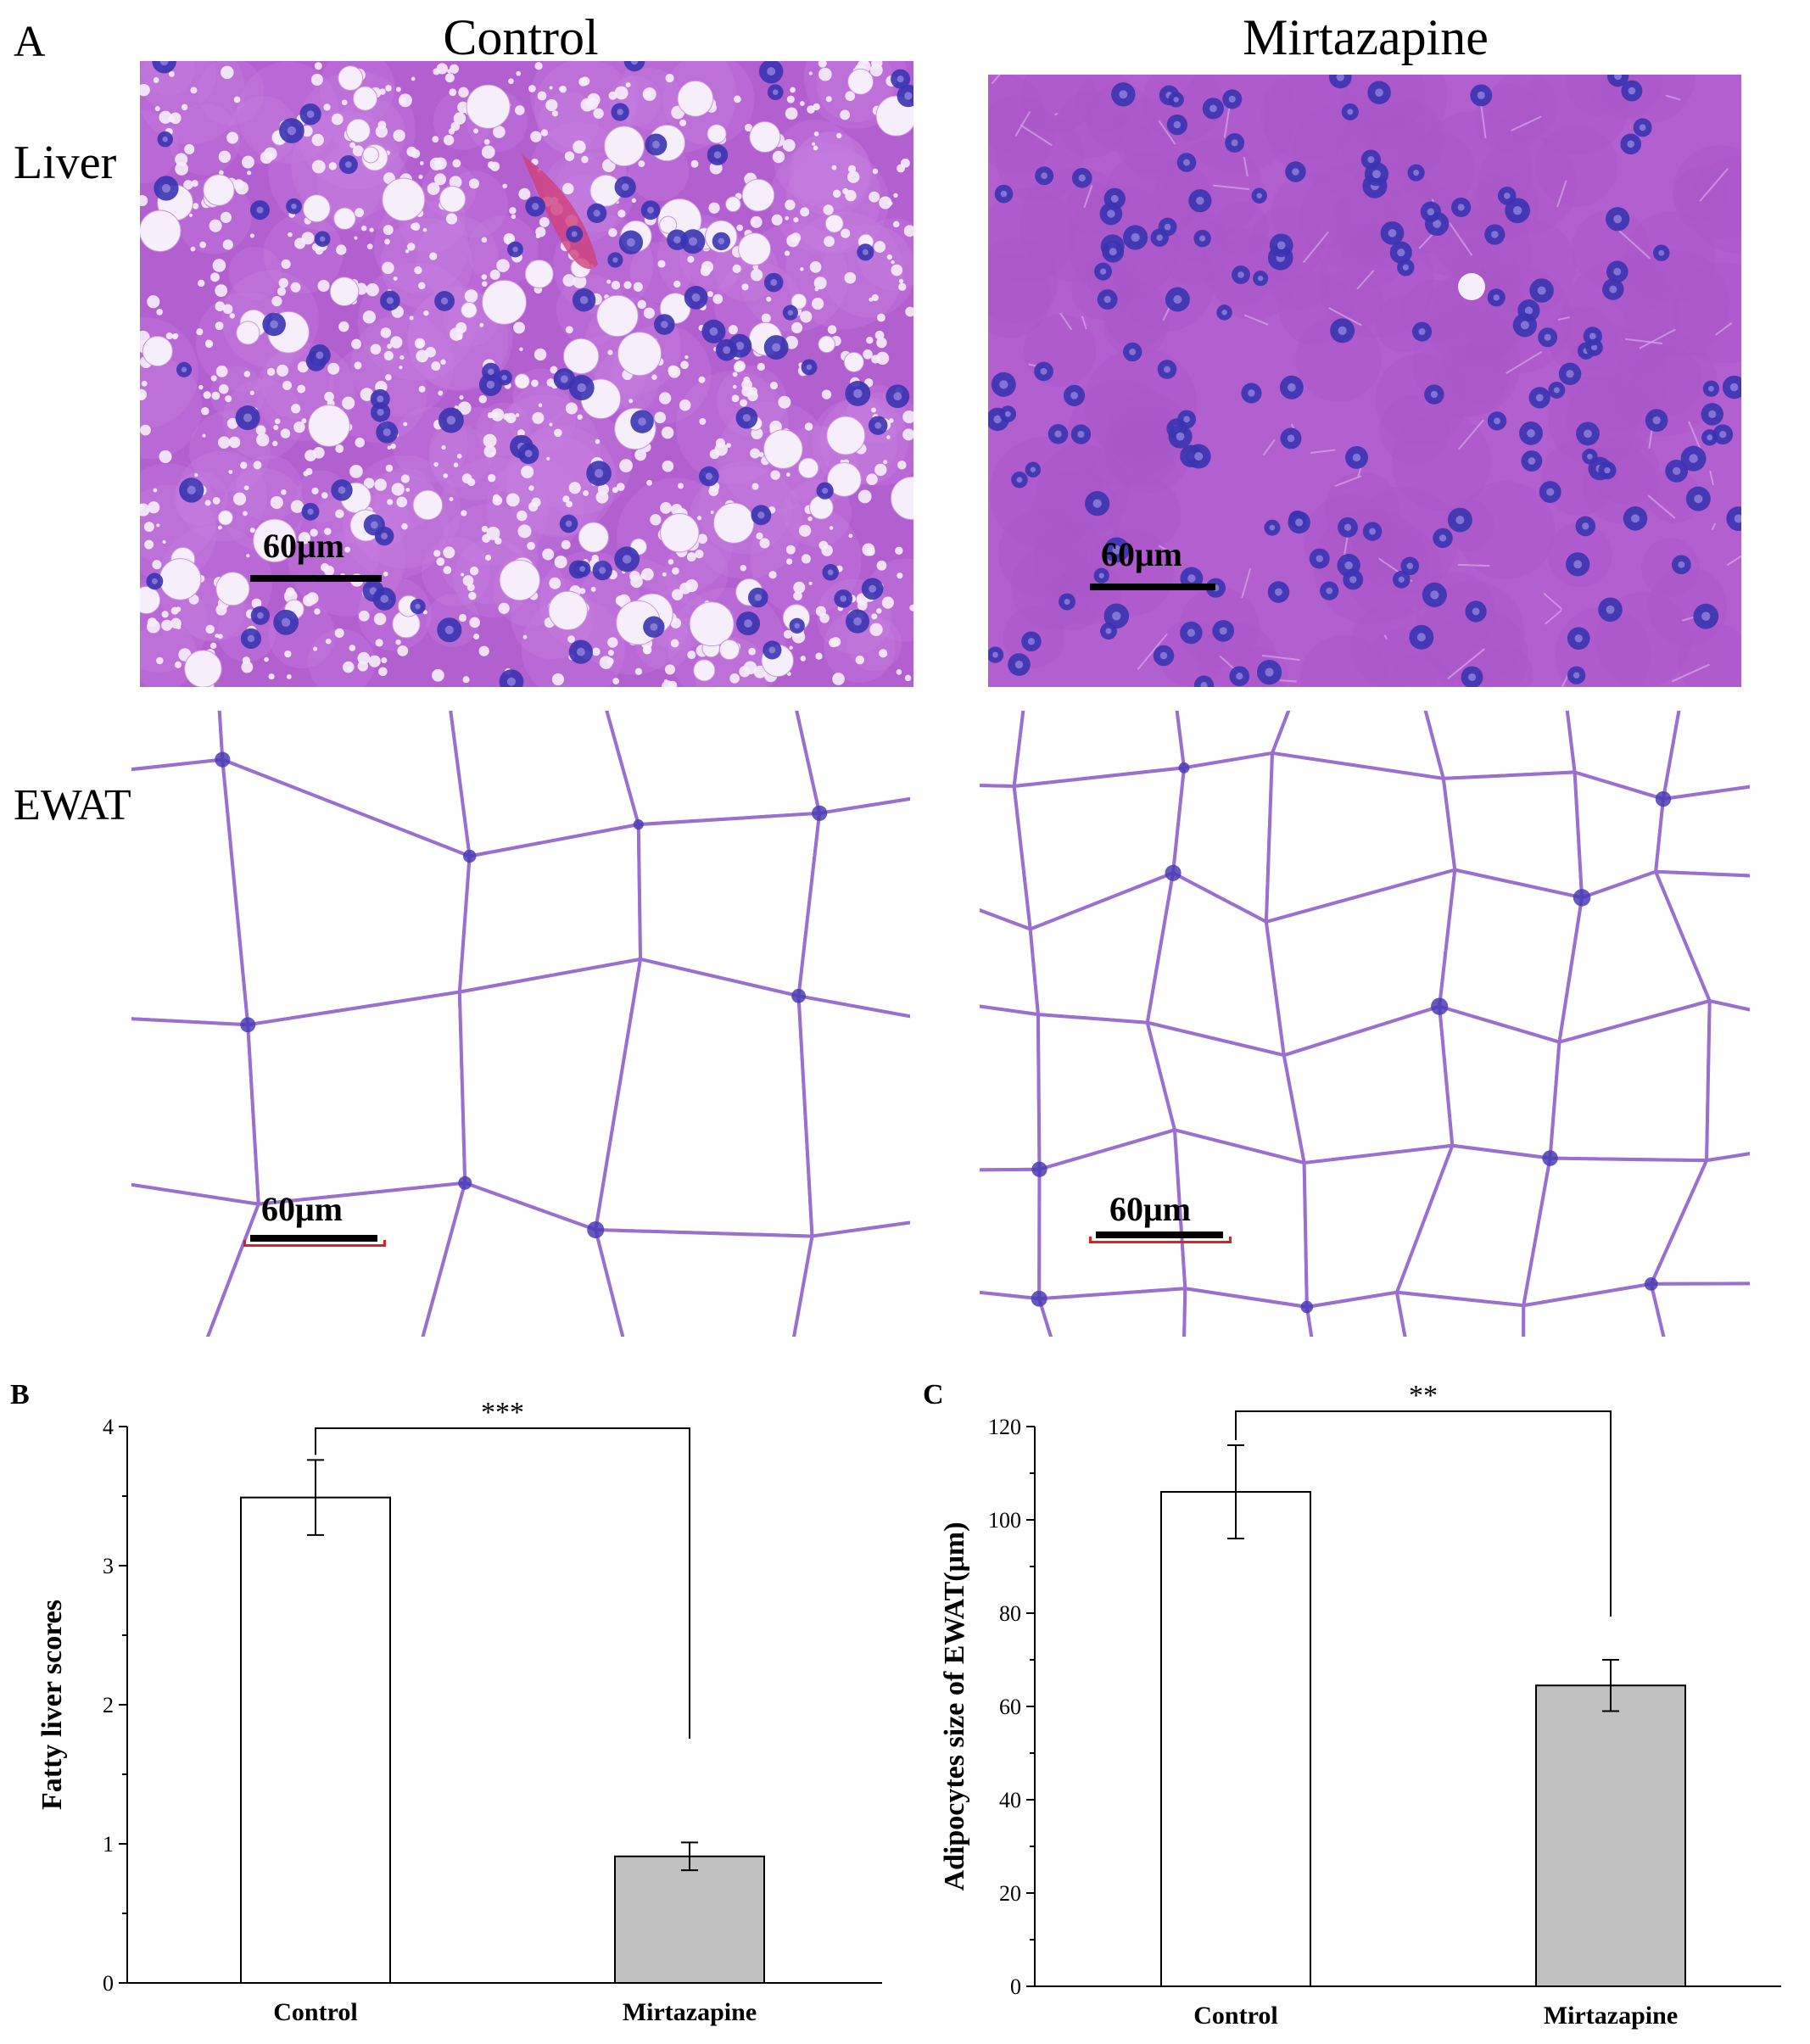 The width and height of the screenshot is (1810, 2044). I want to click on x-tick-label: Mirtazapine, so click(1611, 2016).